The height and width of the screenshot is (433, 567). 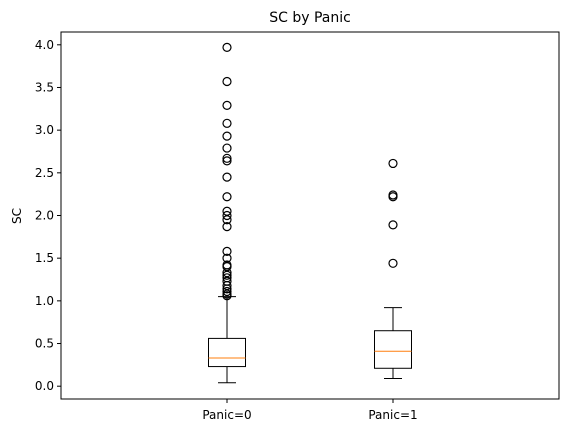 What do you see at coordinates (44, 386) in the screenshot?
I see `y-tick-label: 0.0` at bounding box center [44, 386].